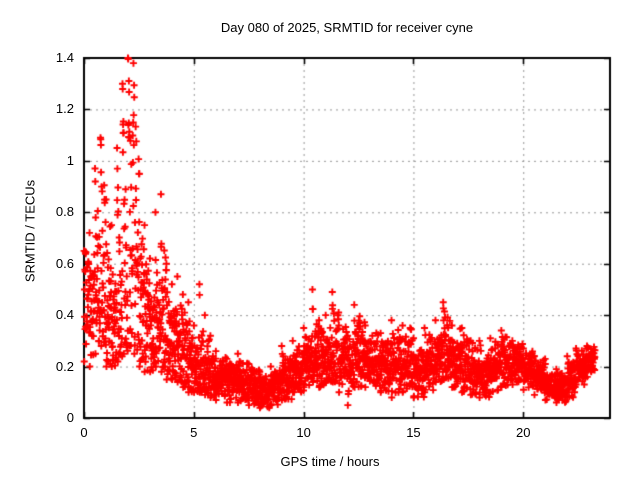 The width and height of the screenshot is (640, 480). Describe the element at coordinates (523, 432) in the screenshot. I see `x-tick-label: 20` at that location.